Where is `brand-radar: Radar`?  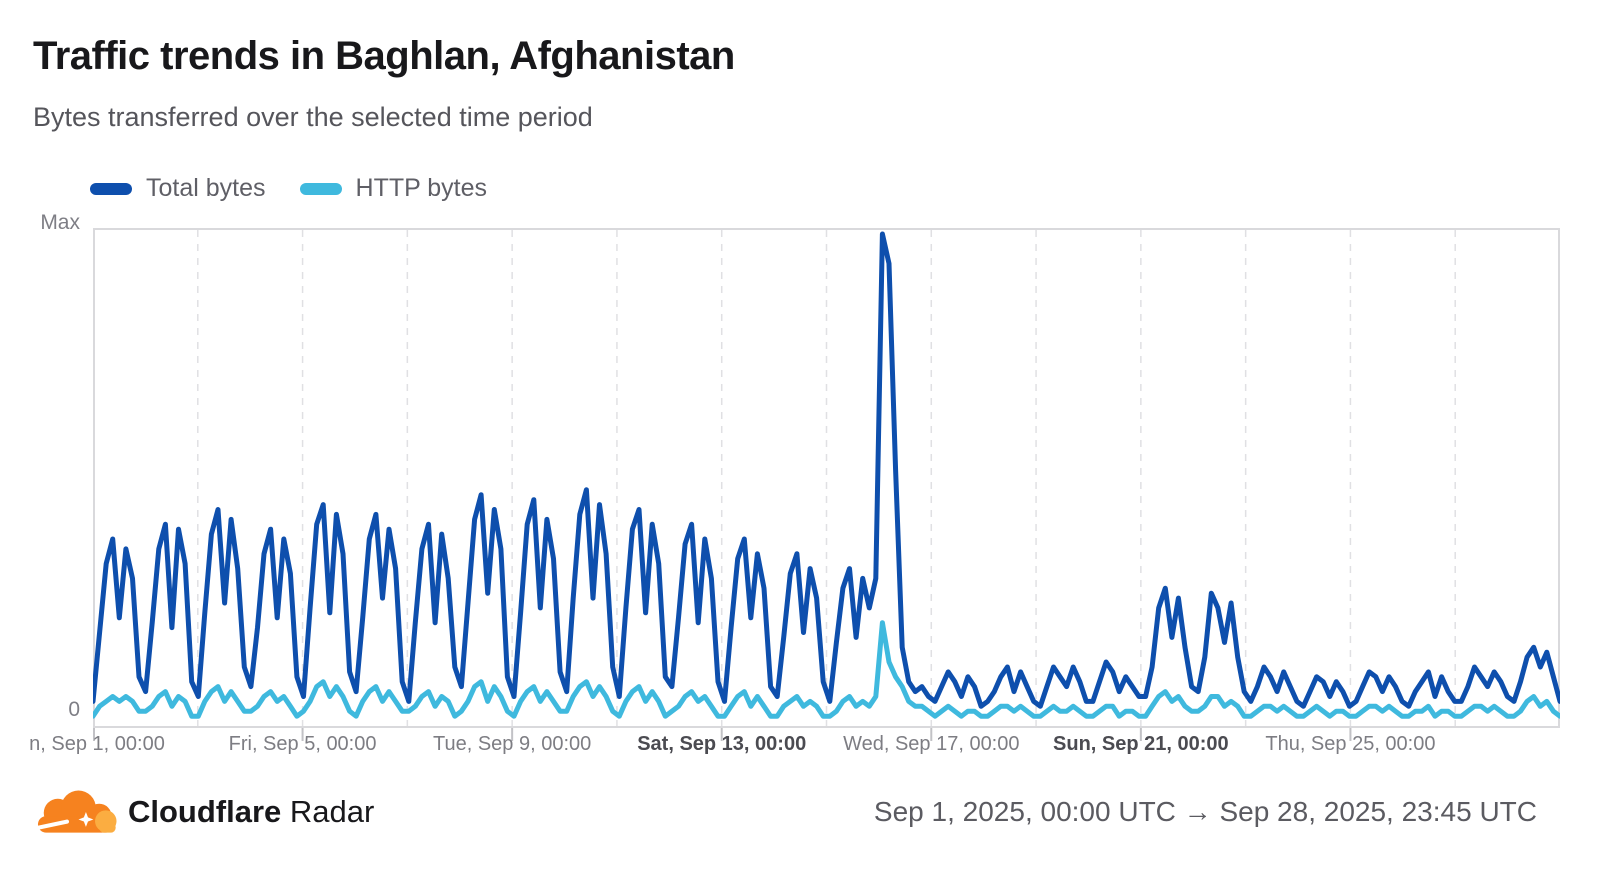 brand-radar: Radar is located at coordinates (332, 811).